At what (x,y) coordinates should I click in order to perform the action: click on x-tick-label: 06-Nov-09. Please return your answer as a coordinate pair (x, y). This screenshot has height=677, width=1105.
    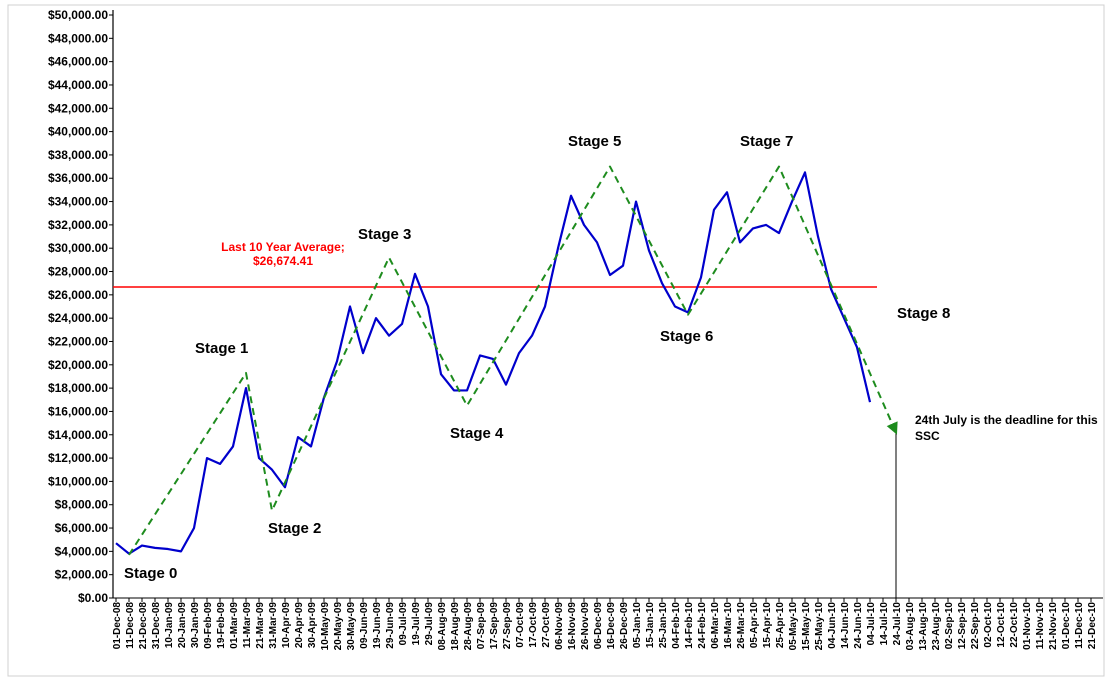
    Looking at the image, I should click on (559, 626).